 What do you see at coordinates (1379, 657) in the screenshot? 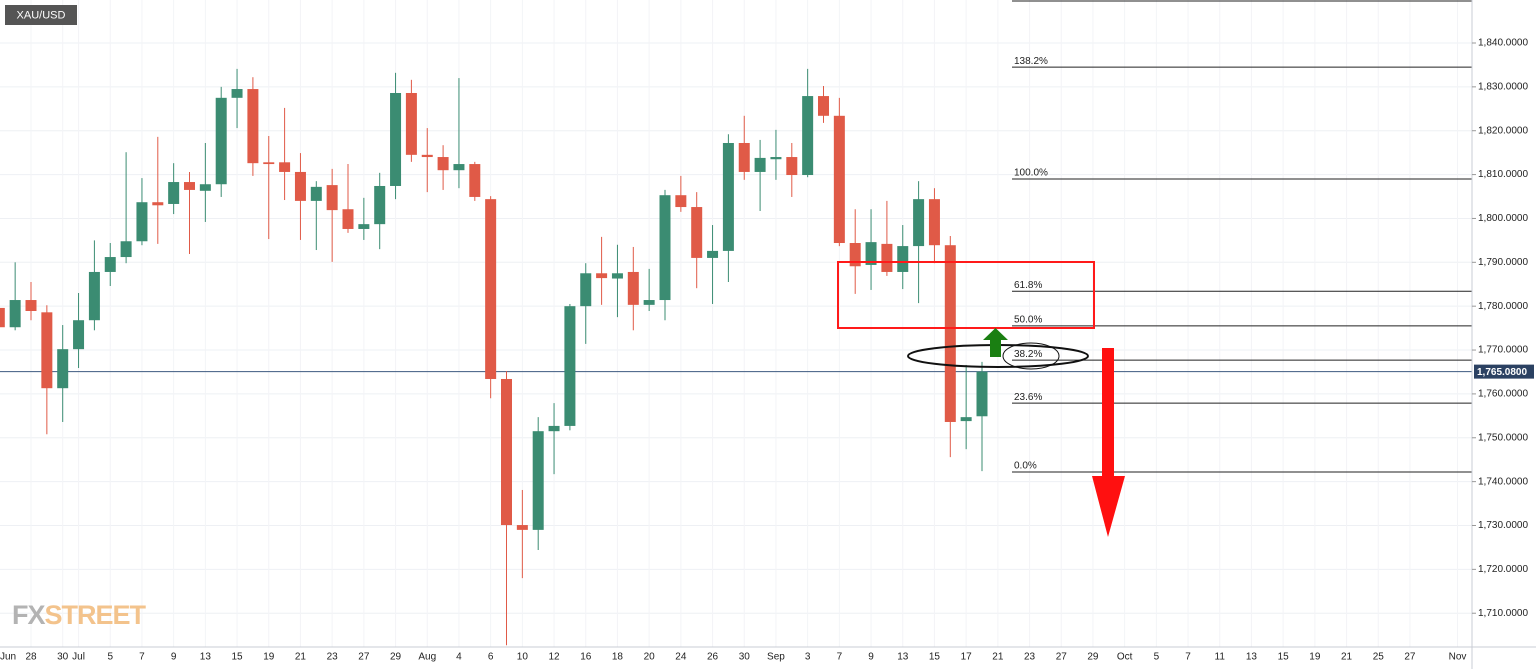
I see `x-tick-label: 25` at bounding box center [1379, 657].